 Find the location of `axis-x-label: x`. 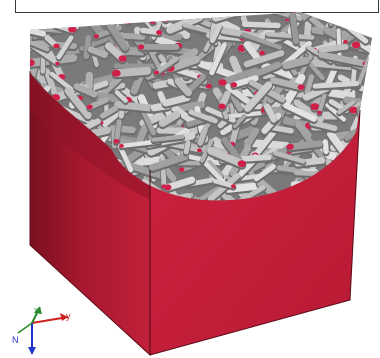

axis-x-label: x is located at coordinates (36, 310).